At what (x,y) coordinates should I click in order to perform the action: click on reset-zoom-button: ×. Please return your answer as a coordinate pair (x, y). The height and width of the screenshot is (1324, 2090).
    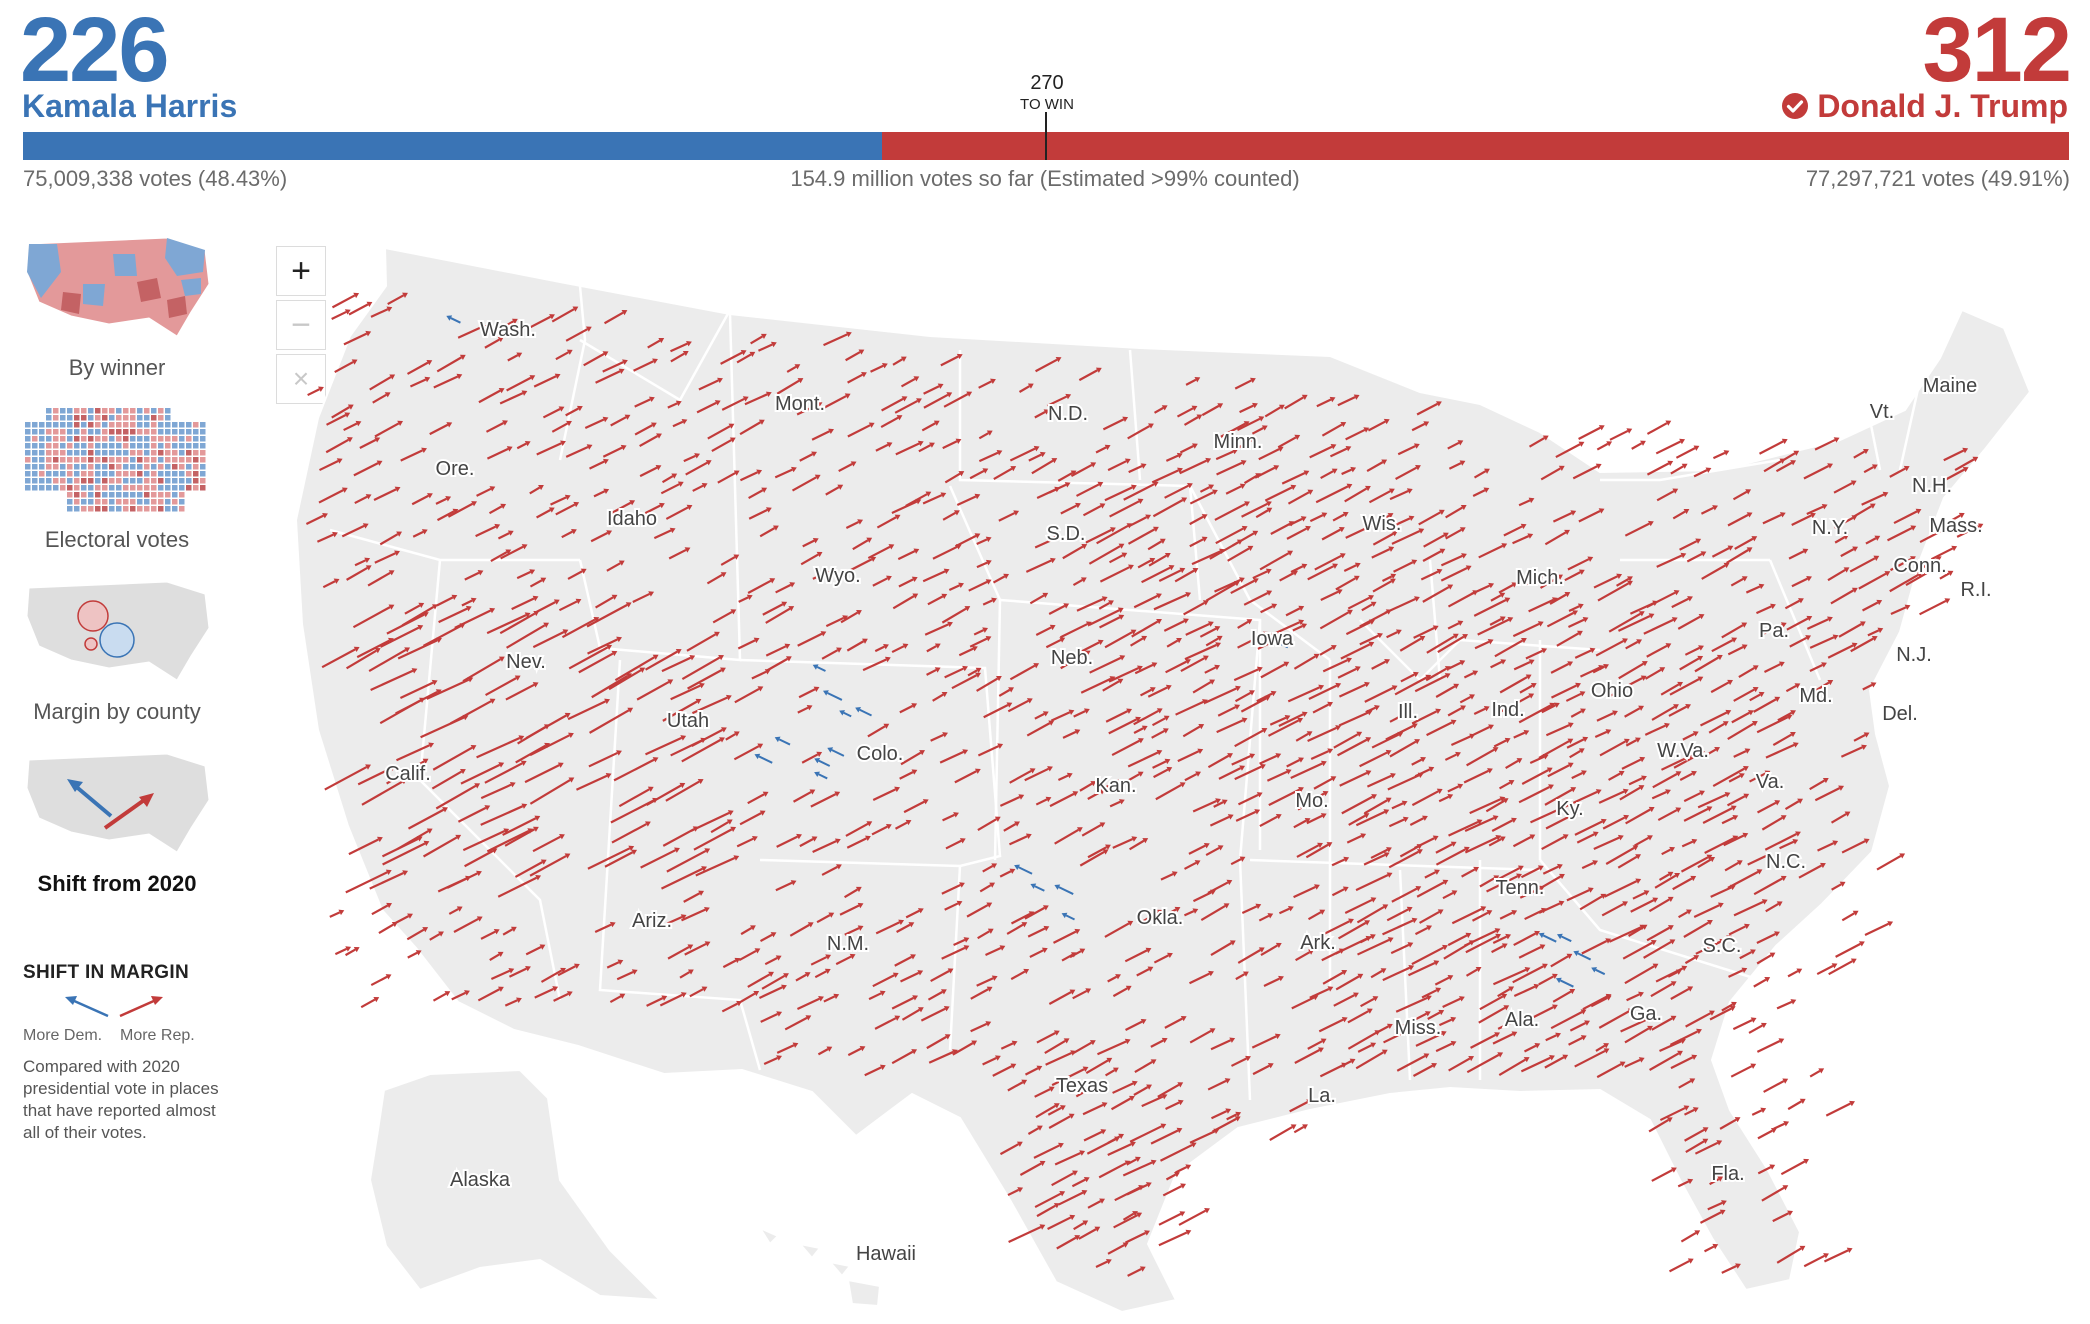
    Looking at the image, I should click on (301, 379).